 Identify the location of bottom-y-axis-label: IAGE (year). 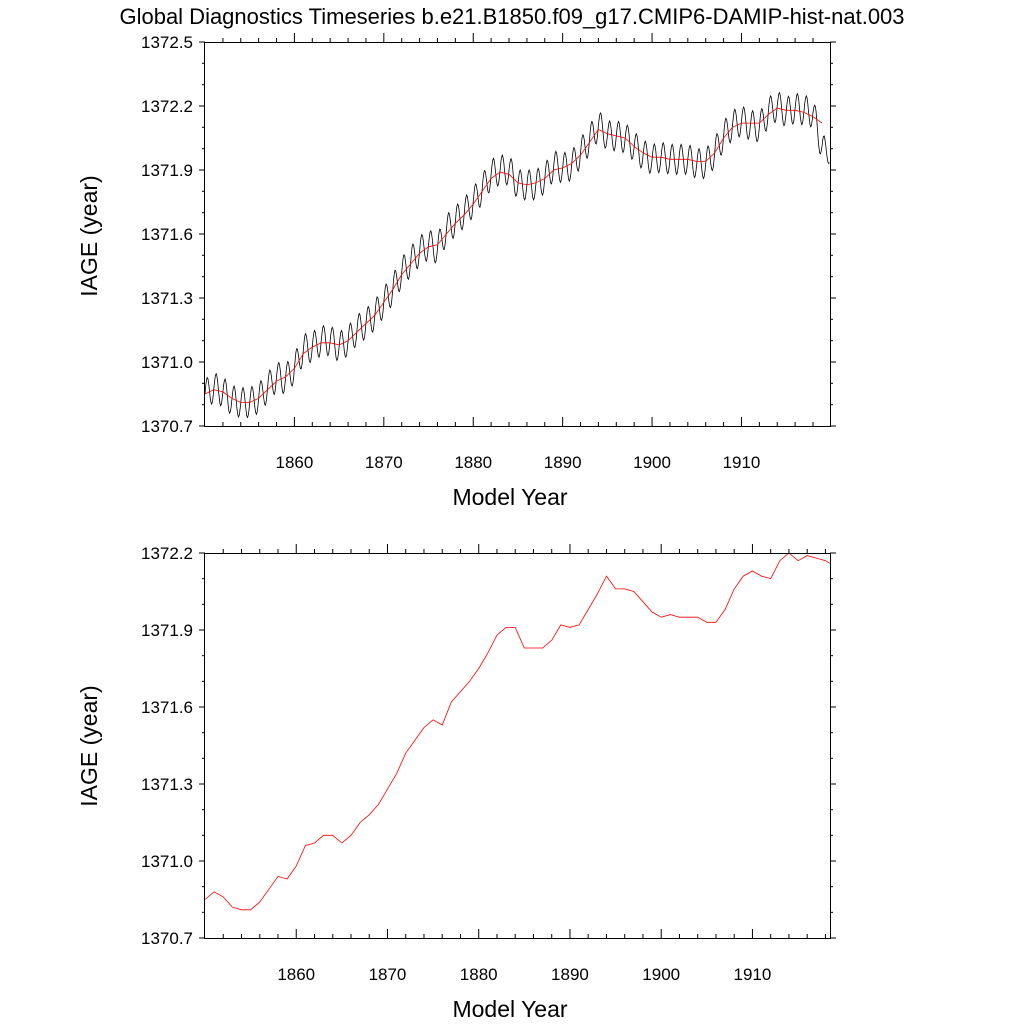
(89, 745).